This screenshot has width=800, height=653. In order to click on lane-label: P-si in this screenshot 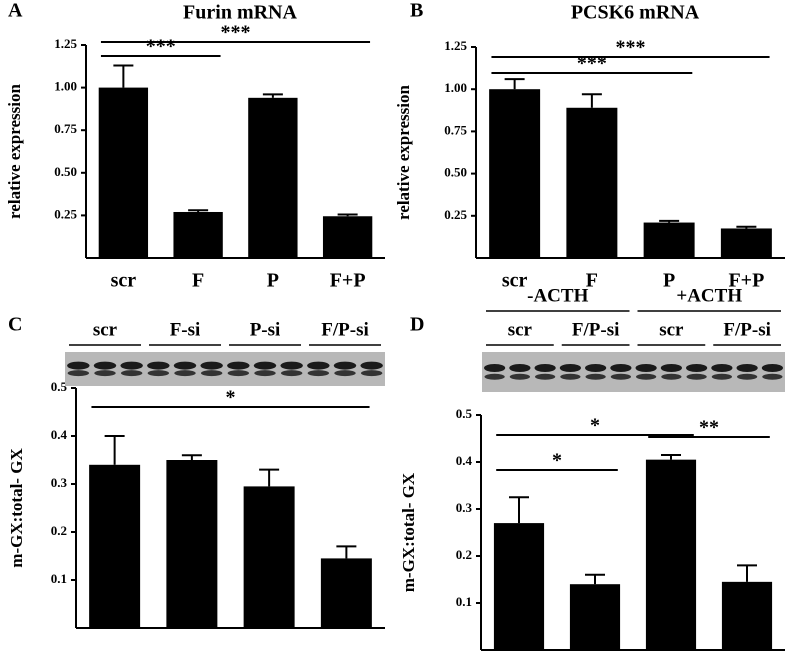, I will do `click(265, 329)`.